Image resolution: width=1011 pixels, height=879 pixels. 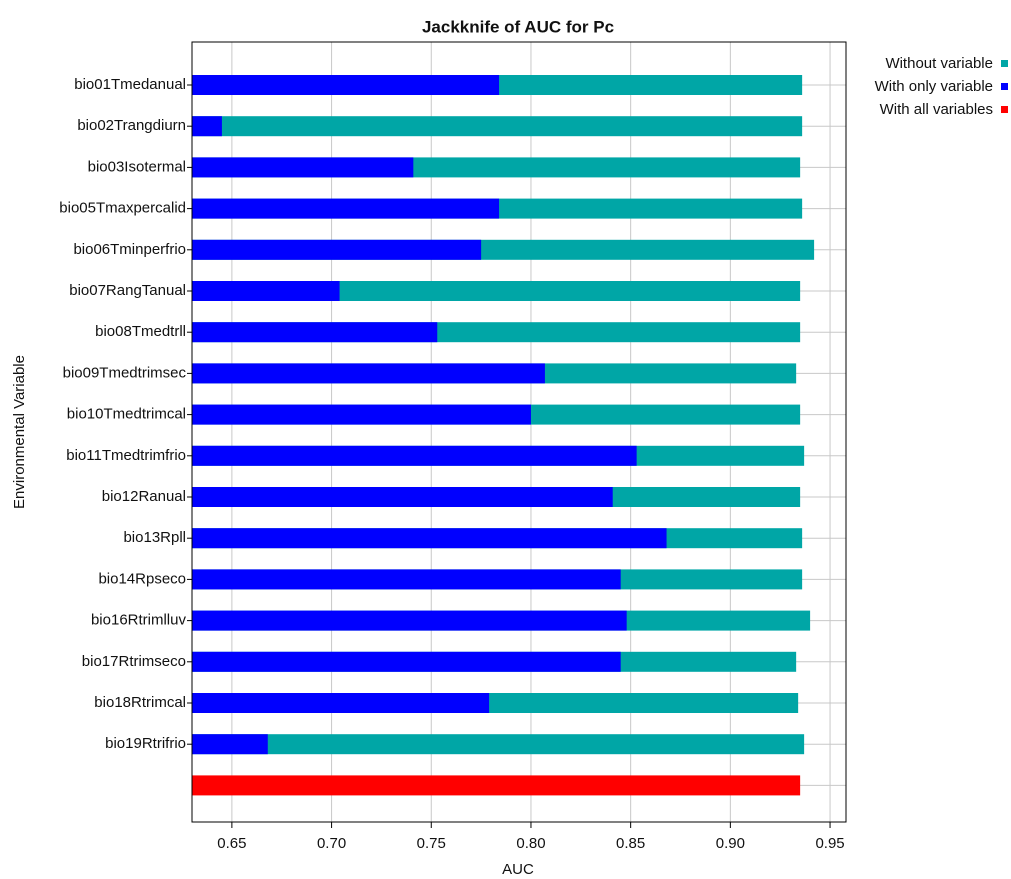 I want to click on x-tick-label: 0.65, so click(x=231, y=843).